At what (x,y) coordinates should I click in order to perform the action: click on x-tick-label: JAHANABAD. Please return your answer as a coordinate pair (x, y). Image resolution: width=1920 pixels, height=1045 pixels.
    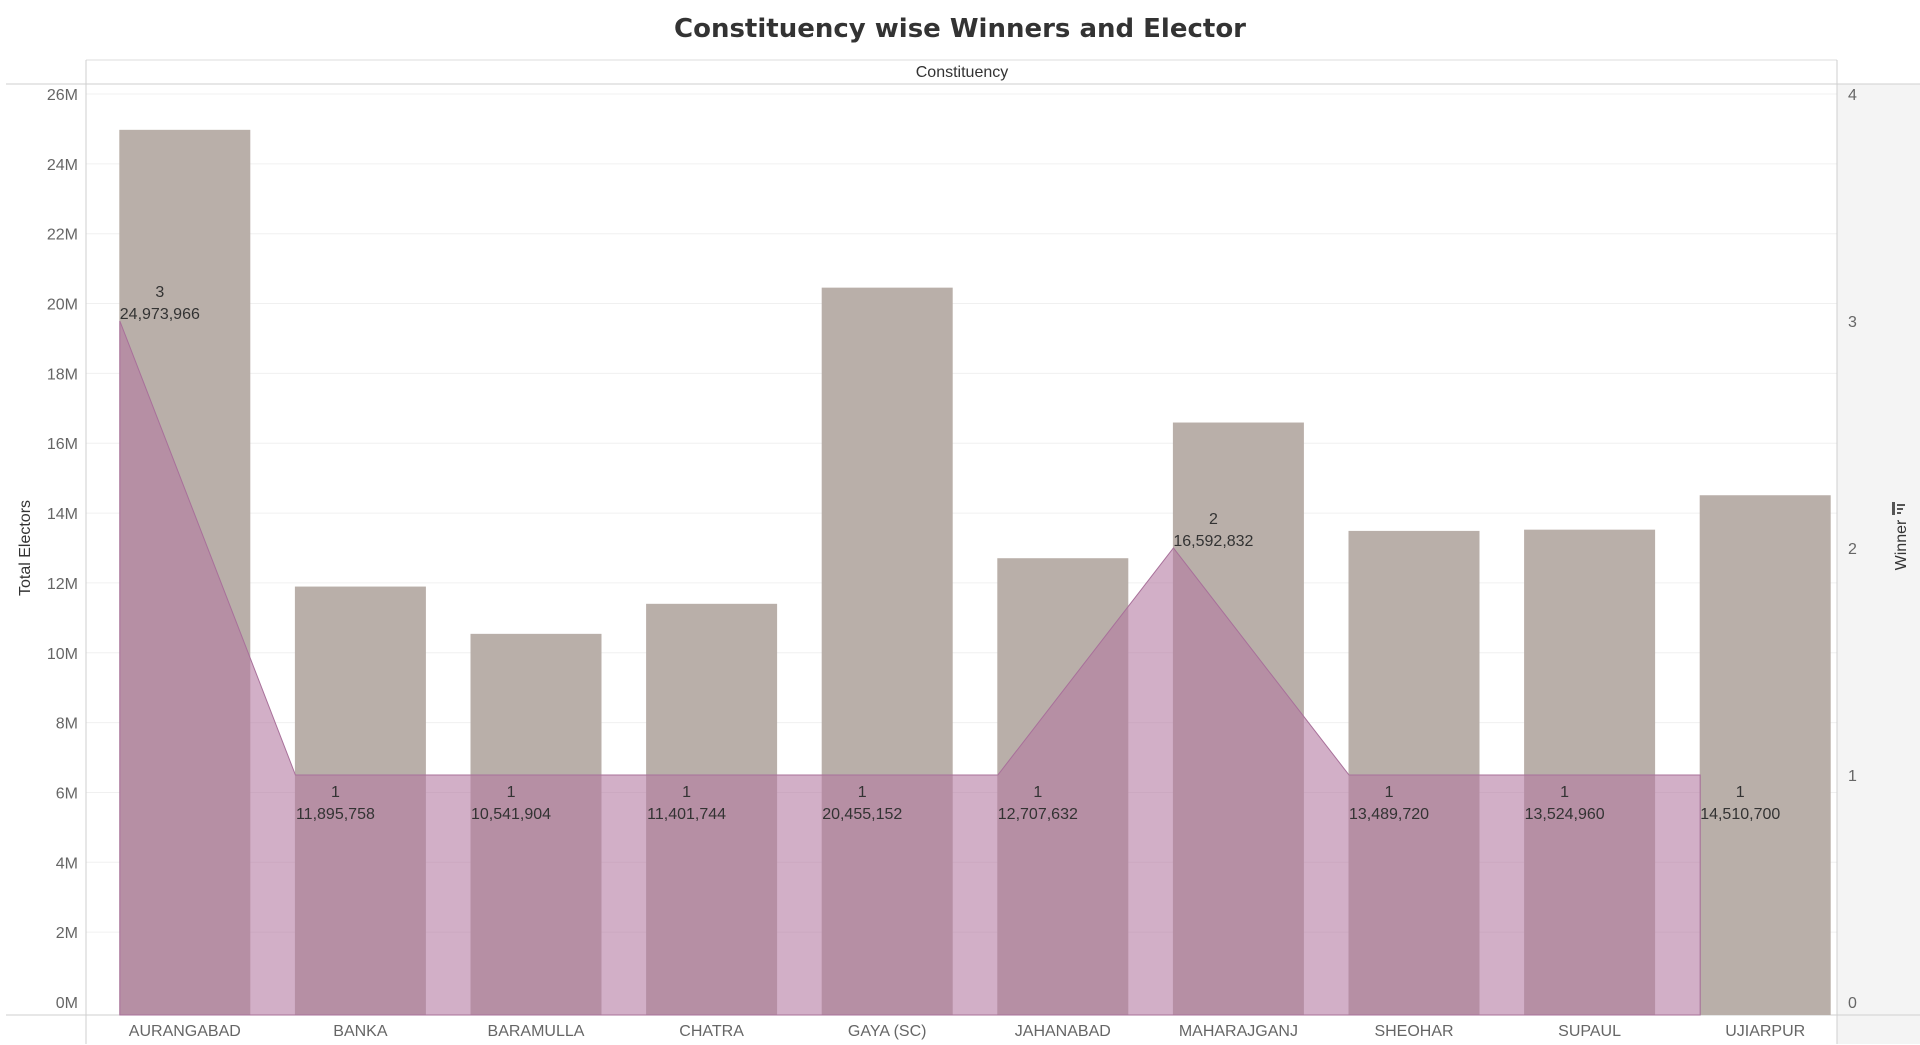
    Looking at the image, I should click on (1063, 1031).